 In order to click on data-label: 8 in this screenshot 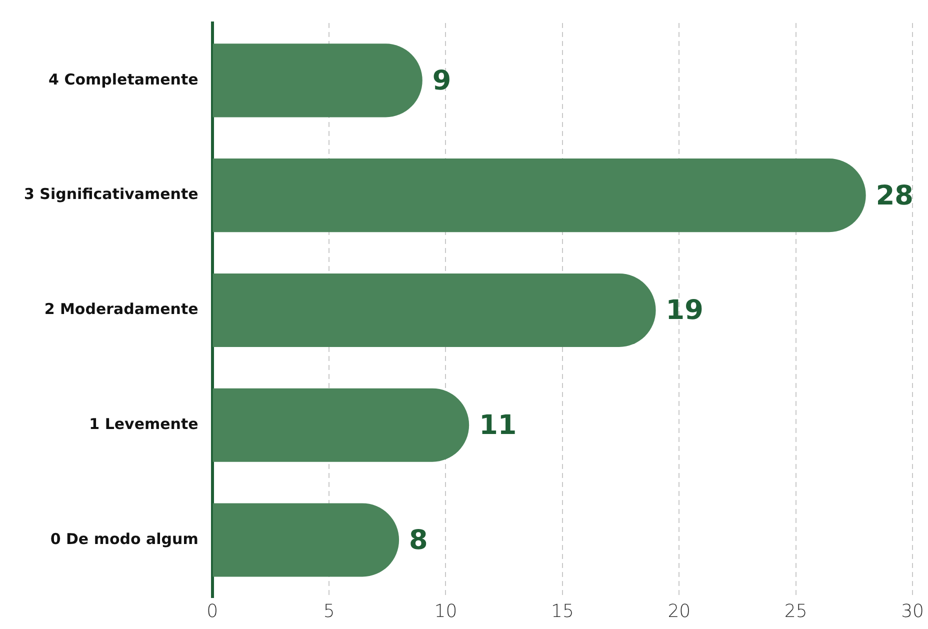, I will do `click(418, 540)`.